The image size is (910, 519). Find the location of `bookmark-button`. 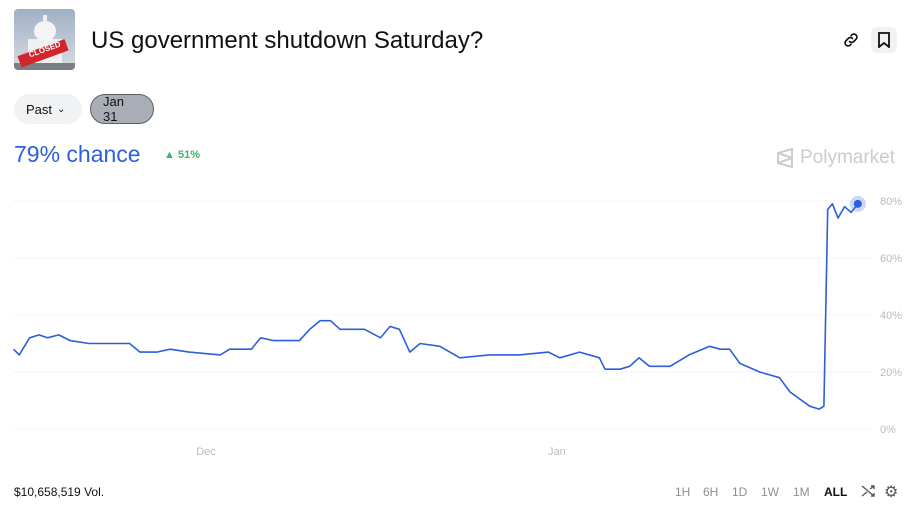

bookmark-button is located at coordinates (884, 40).